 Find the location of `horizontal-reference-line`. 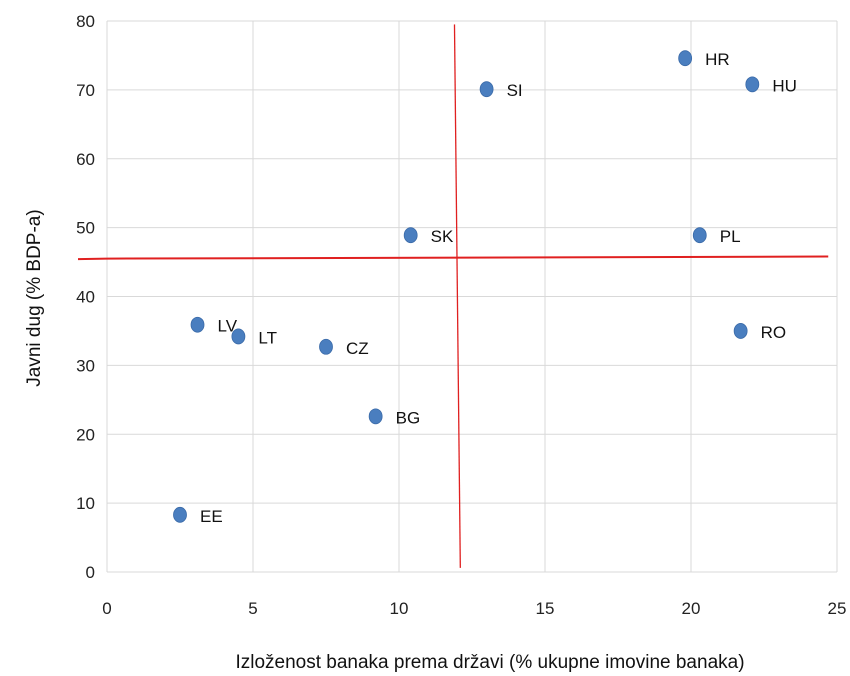

horizontal-reference-line is located at coordinates (467, 257).